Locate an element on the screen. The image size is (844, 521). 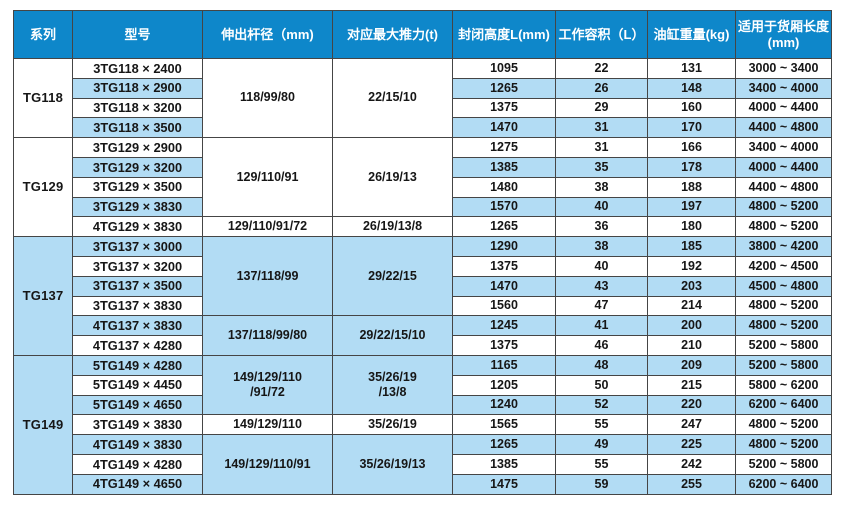
rod-diameter-cell: 118/99/80 is located at coordinates (267, 98).